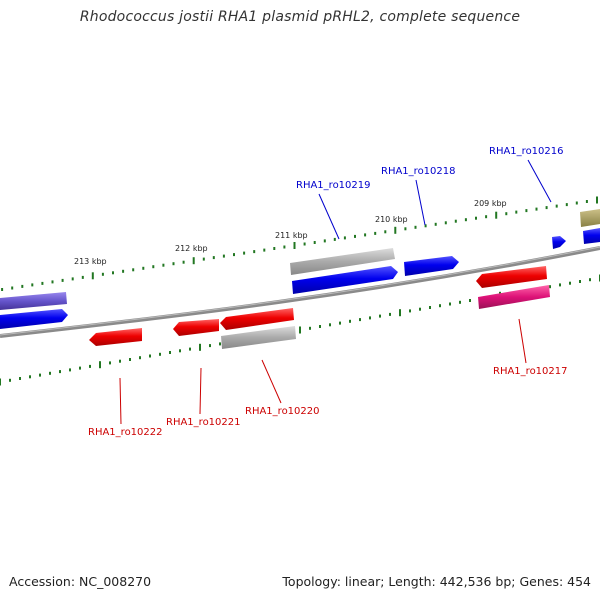 Image resolution: width=600 pixels, height=600 pixels. Describe the element at coordinates (291, 235) in the screenshot. I see `tick-label-211kbp: 211 kbp` at that location.